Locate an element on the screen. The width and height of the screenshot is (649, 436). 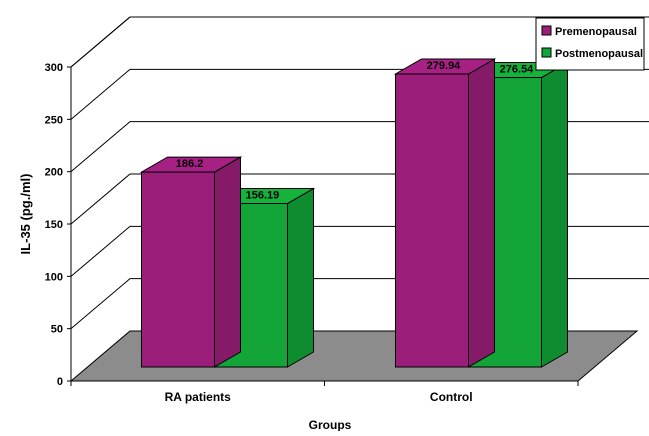
y-tick-label: 200 is located at coordinates (54, 173).